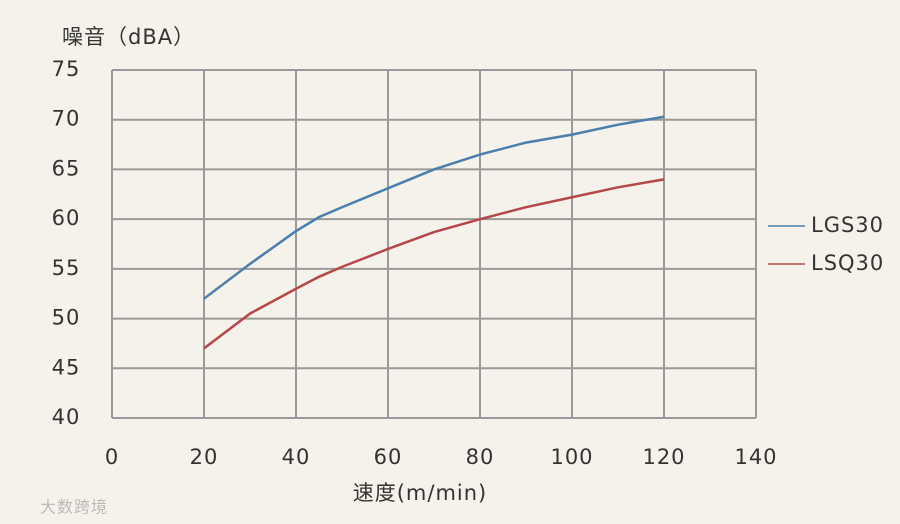 The image size is (900, 524). Describe the element at coordinates (66, 119) in the screenshot. I see `y-tick-label: 70` at that location.